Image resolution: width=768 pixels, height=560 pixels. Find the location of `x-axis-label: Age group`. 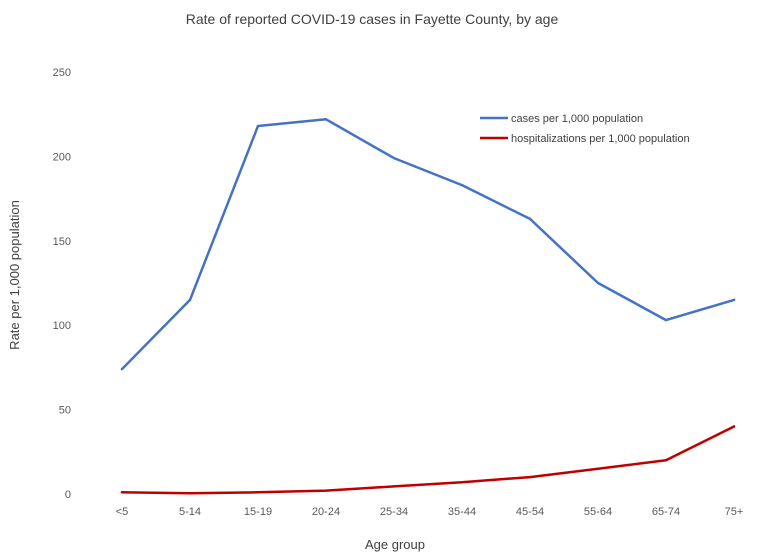

x-axis-label: Age group is located at coordinates (395, 544).